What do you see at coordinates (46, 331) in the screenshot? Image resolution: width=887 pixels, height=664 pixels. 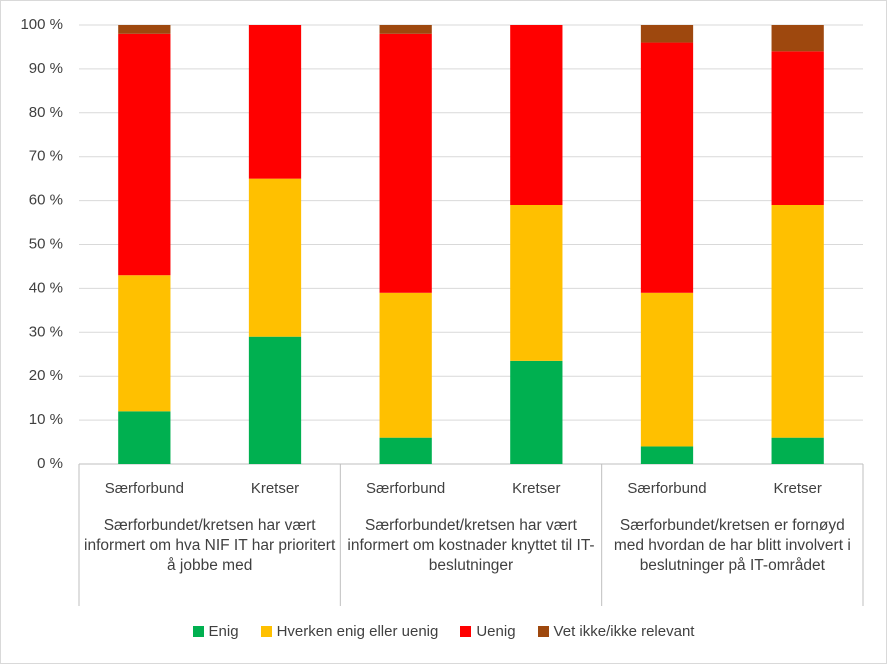 I see `y-tick-label: 30 %` at bounding box center [46, 331].